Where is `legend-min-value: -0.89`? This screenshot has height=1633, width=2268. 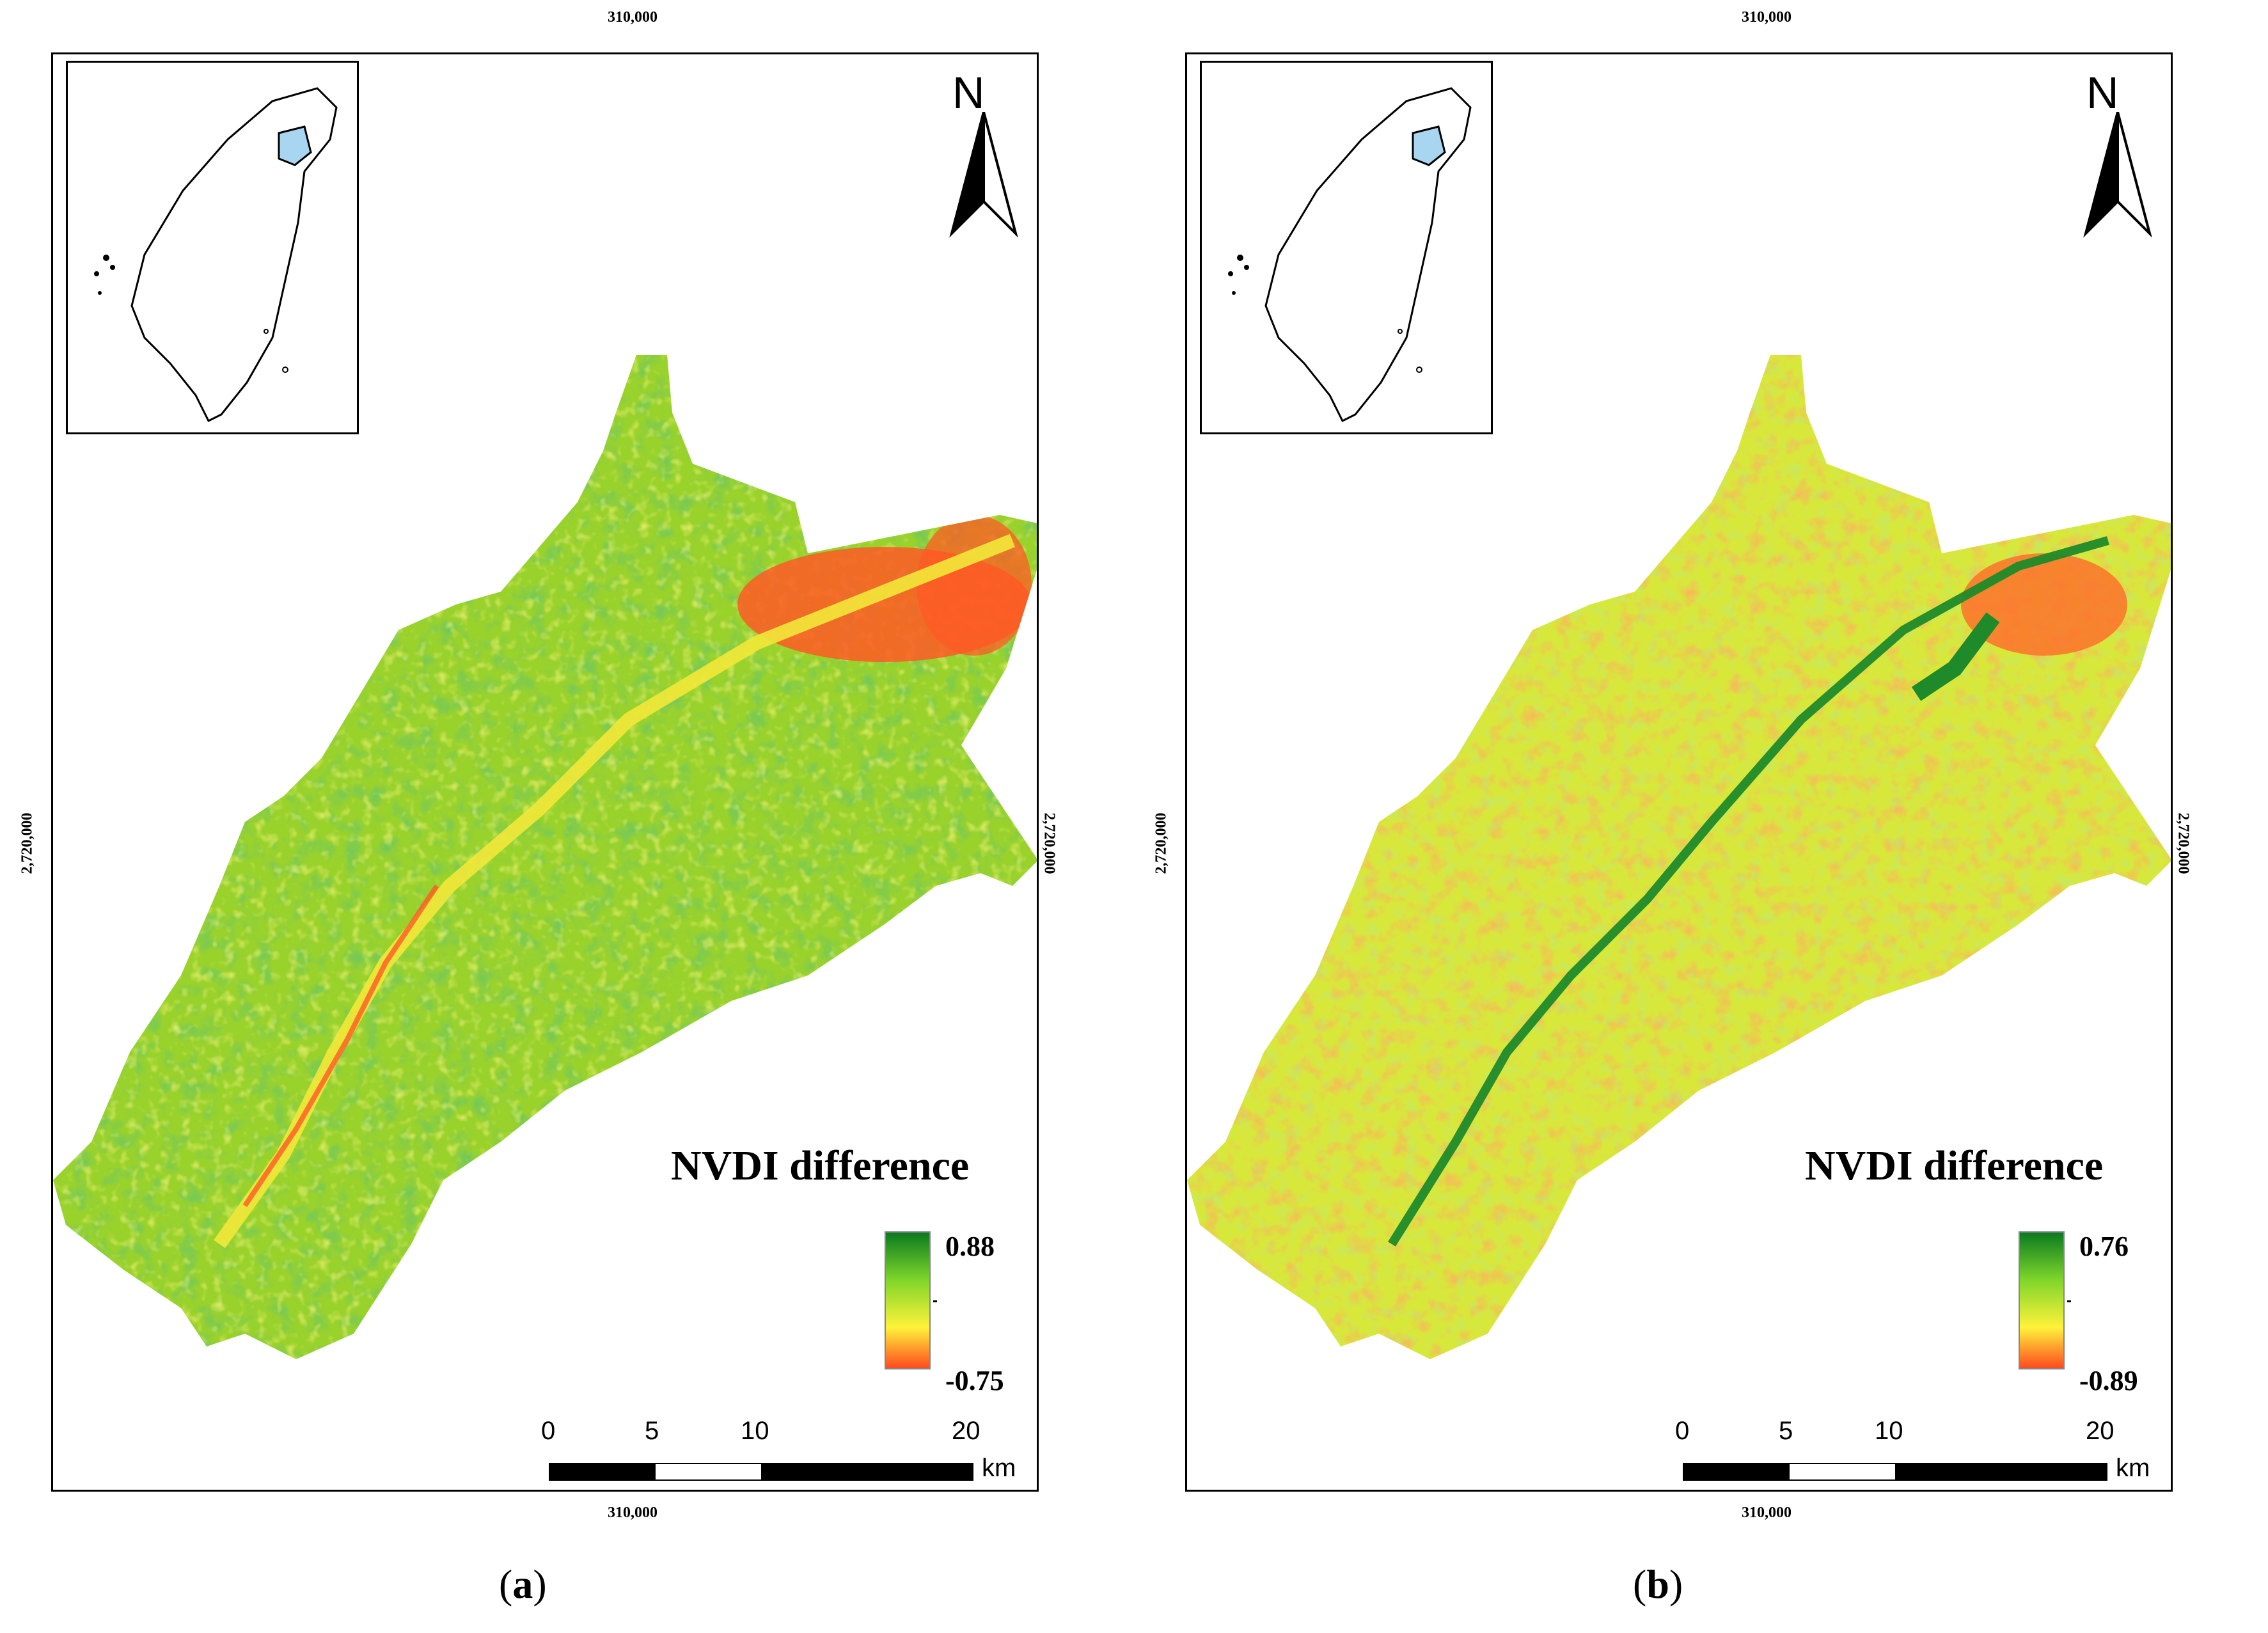 legend-min-value: -0.89 is located at coordinates (2108, 1380).